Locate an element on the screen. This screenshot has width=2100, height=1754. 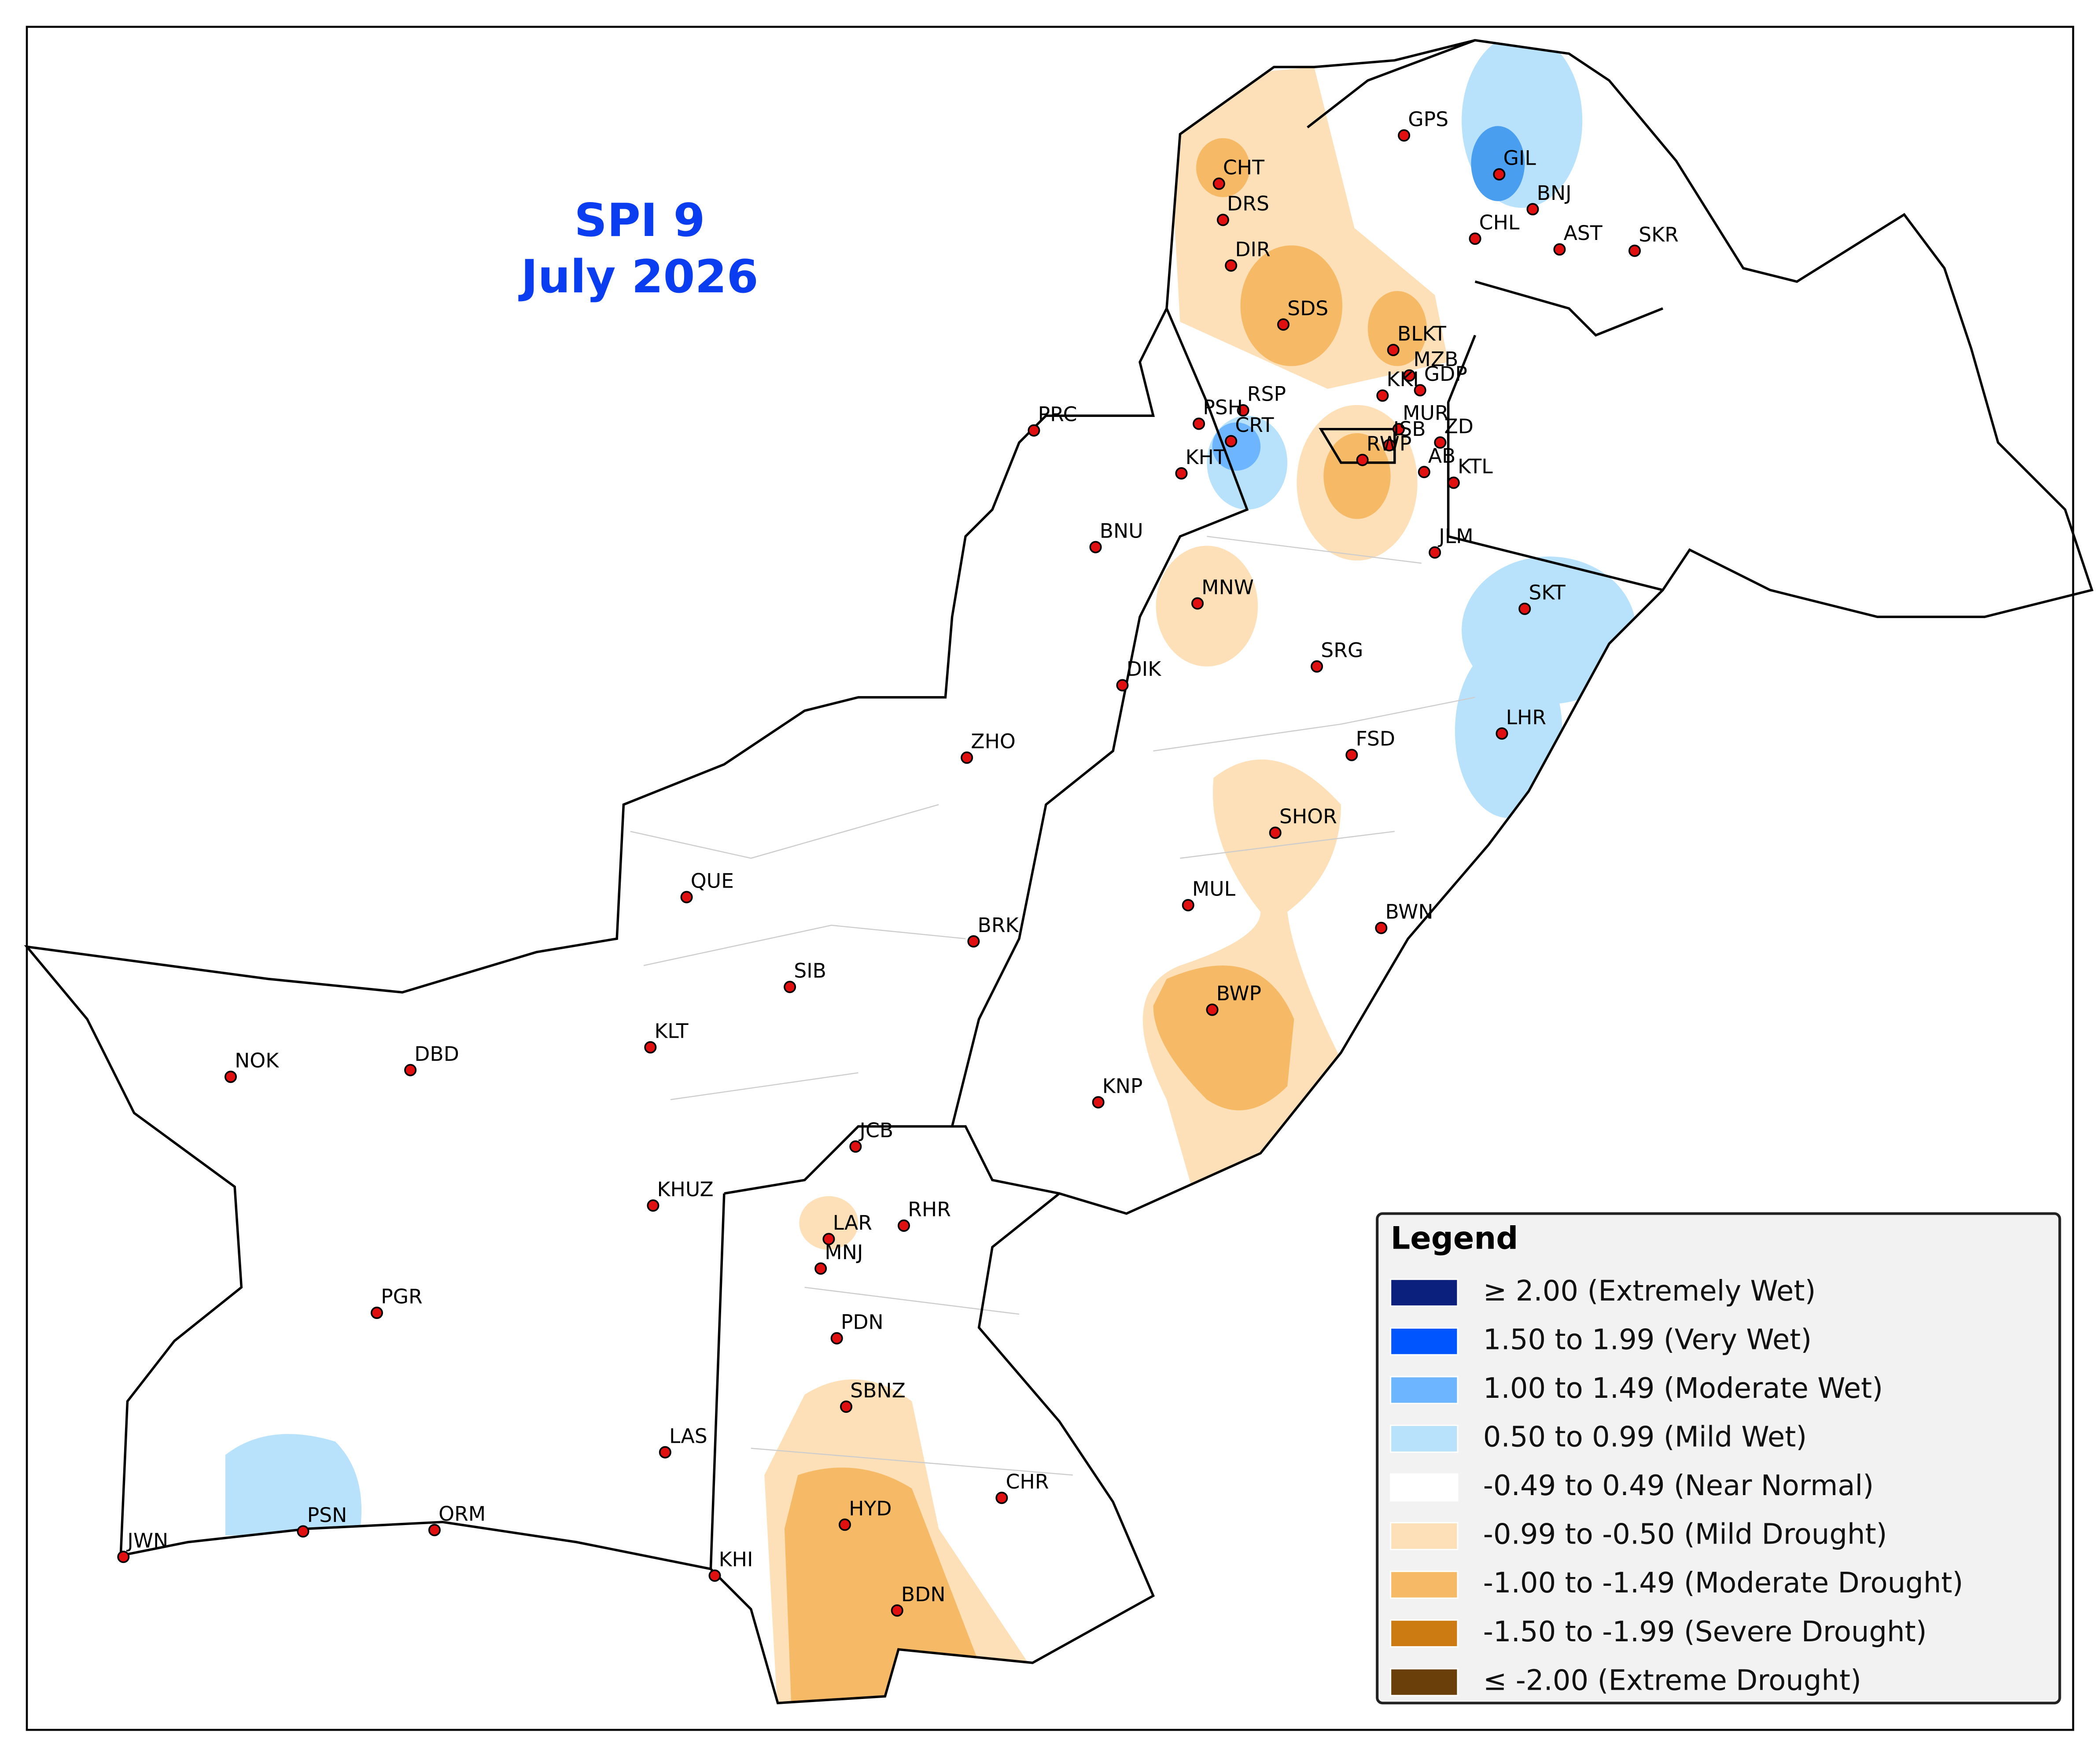
map-title: SPI 9 is located at coordinates (639, 220).